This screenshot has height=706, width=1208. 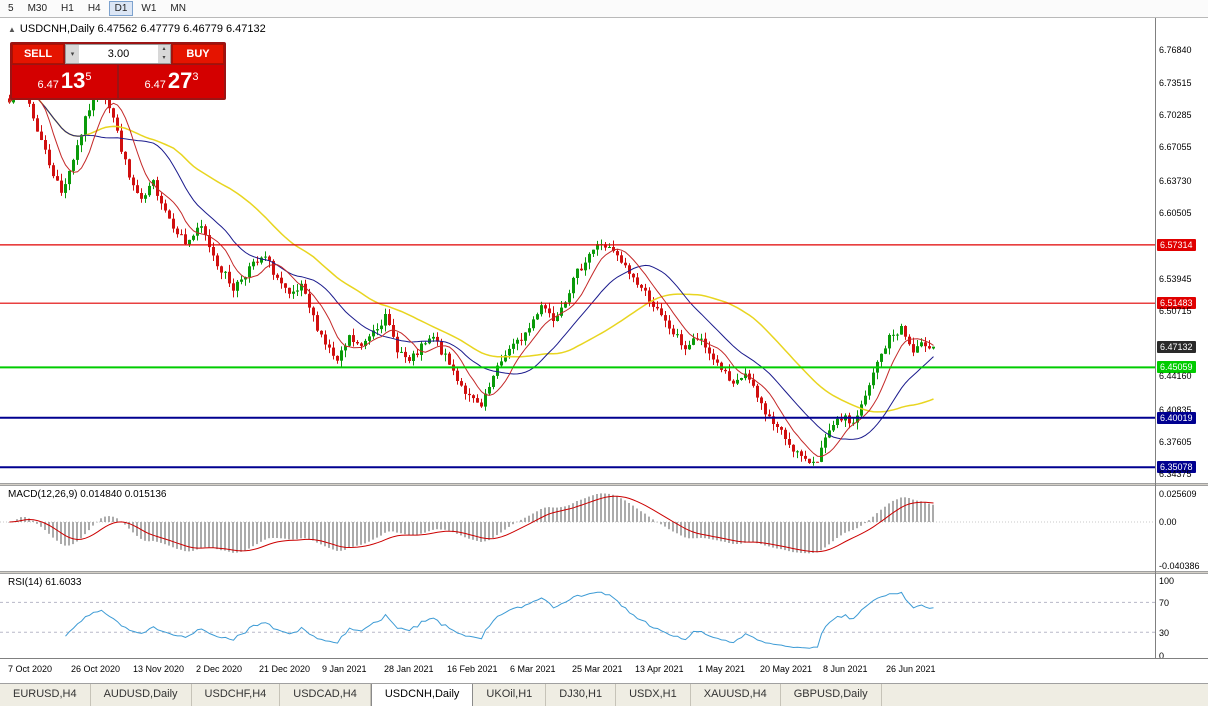 What do you see at coordinates (597, 669) in the screenshot?
I see `date-axis-label: 25 Mar 2021` at bounding box center [597, 669].